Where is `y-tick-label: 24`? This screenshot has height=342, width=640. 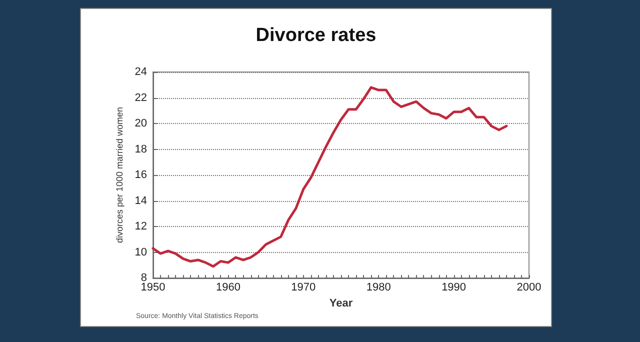
y-tick-label: 24 is located at coordinates (140, 72).